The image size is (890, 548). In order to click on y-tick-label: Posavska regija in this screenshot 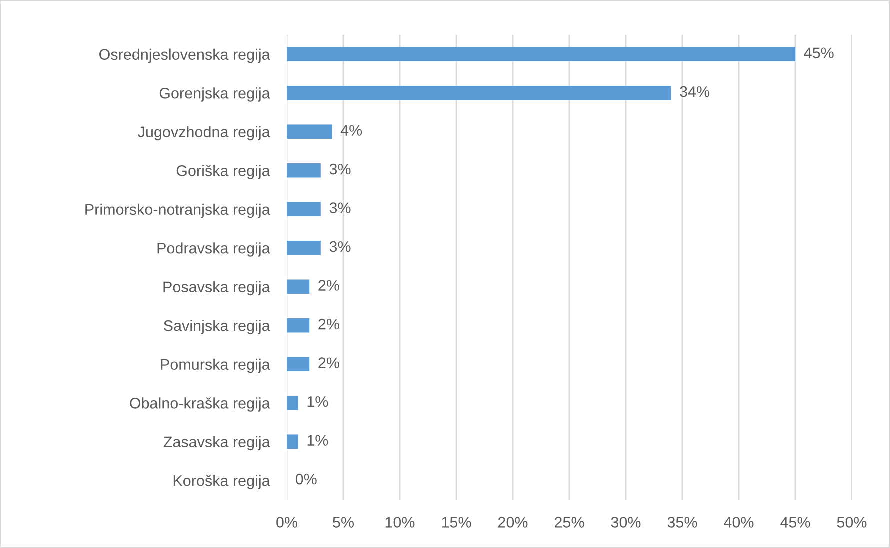, I will do `click(217, 288)`.